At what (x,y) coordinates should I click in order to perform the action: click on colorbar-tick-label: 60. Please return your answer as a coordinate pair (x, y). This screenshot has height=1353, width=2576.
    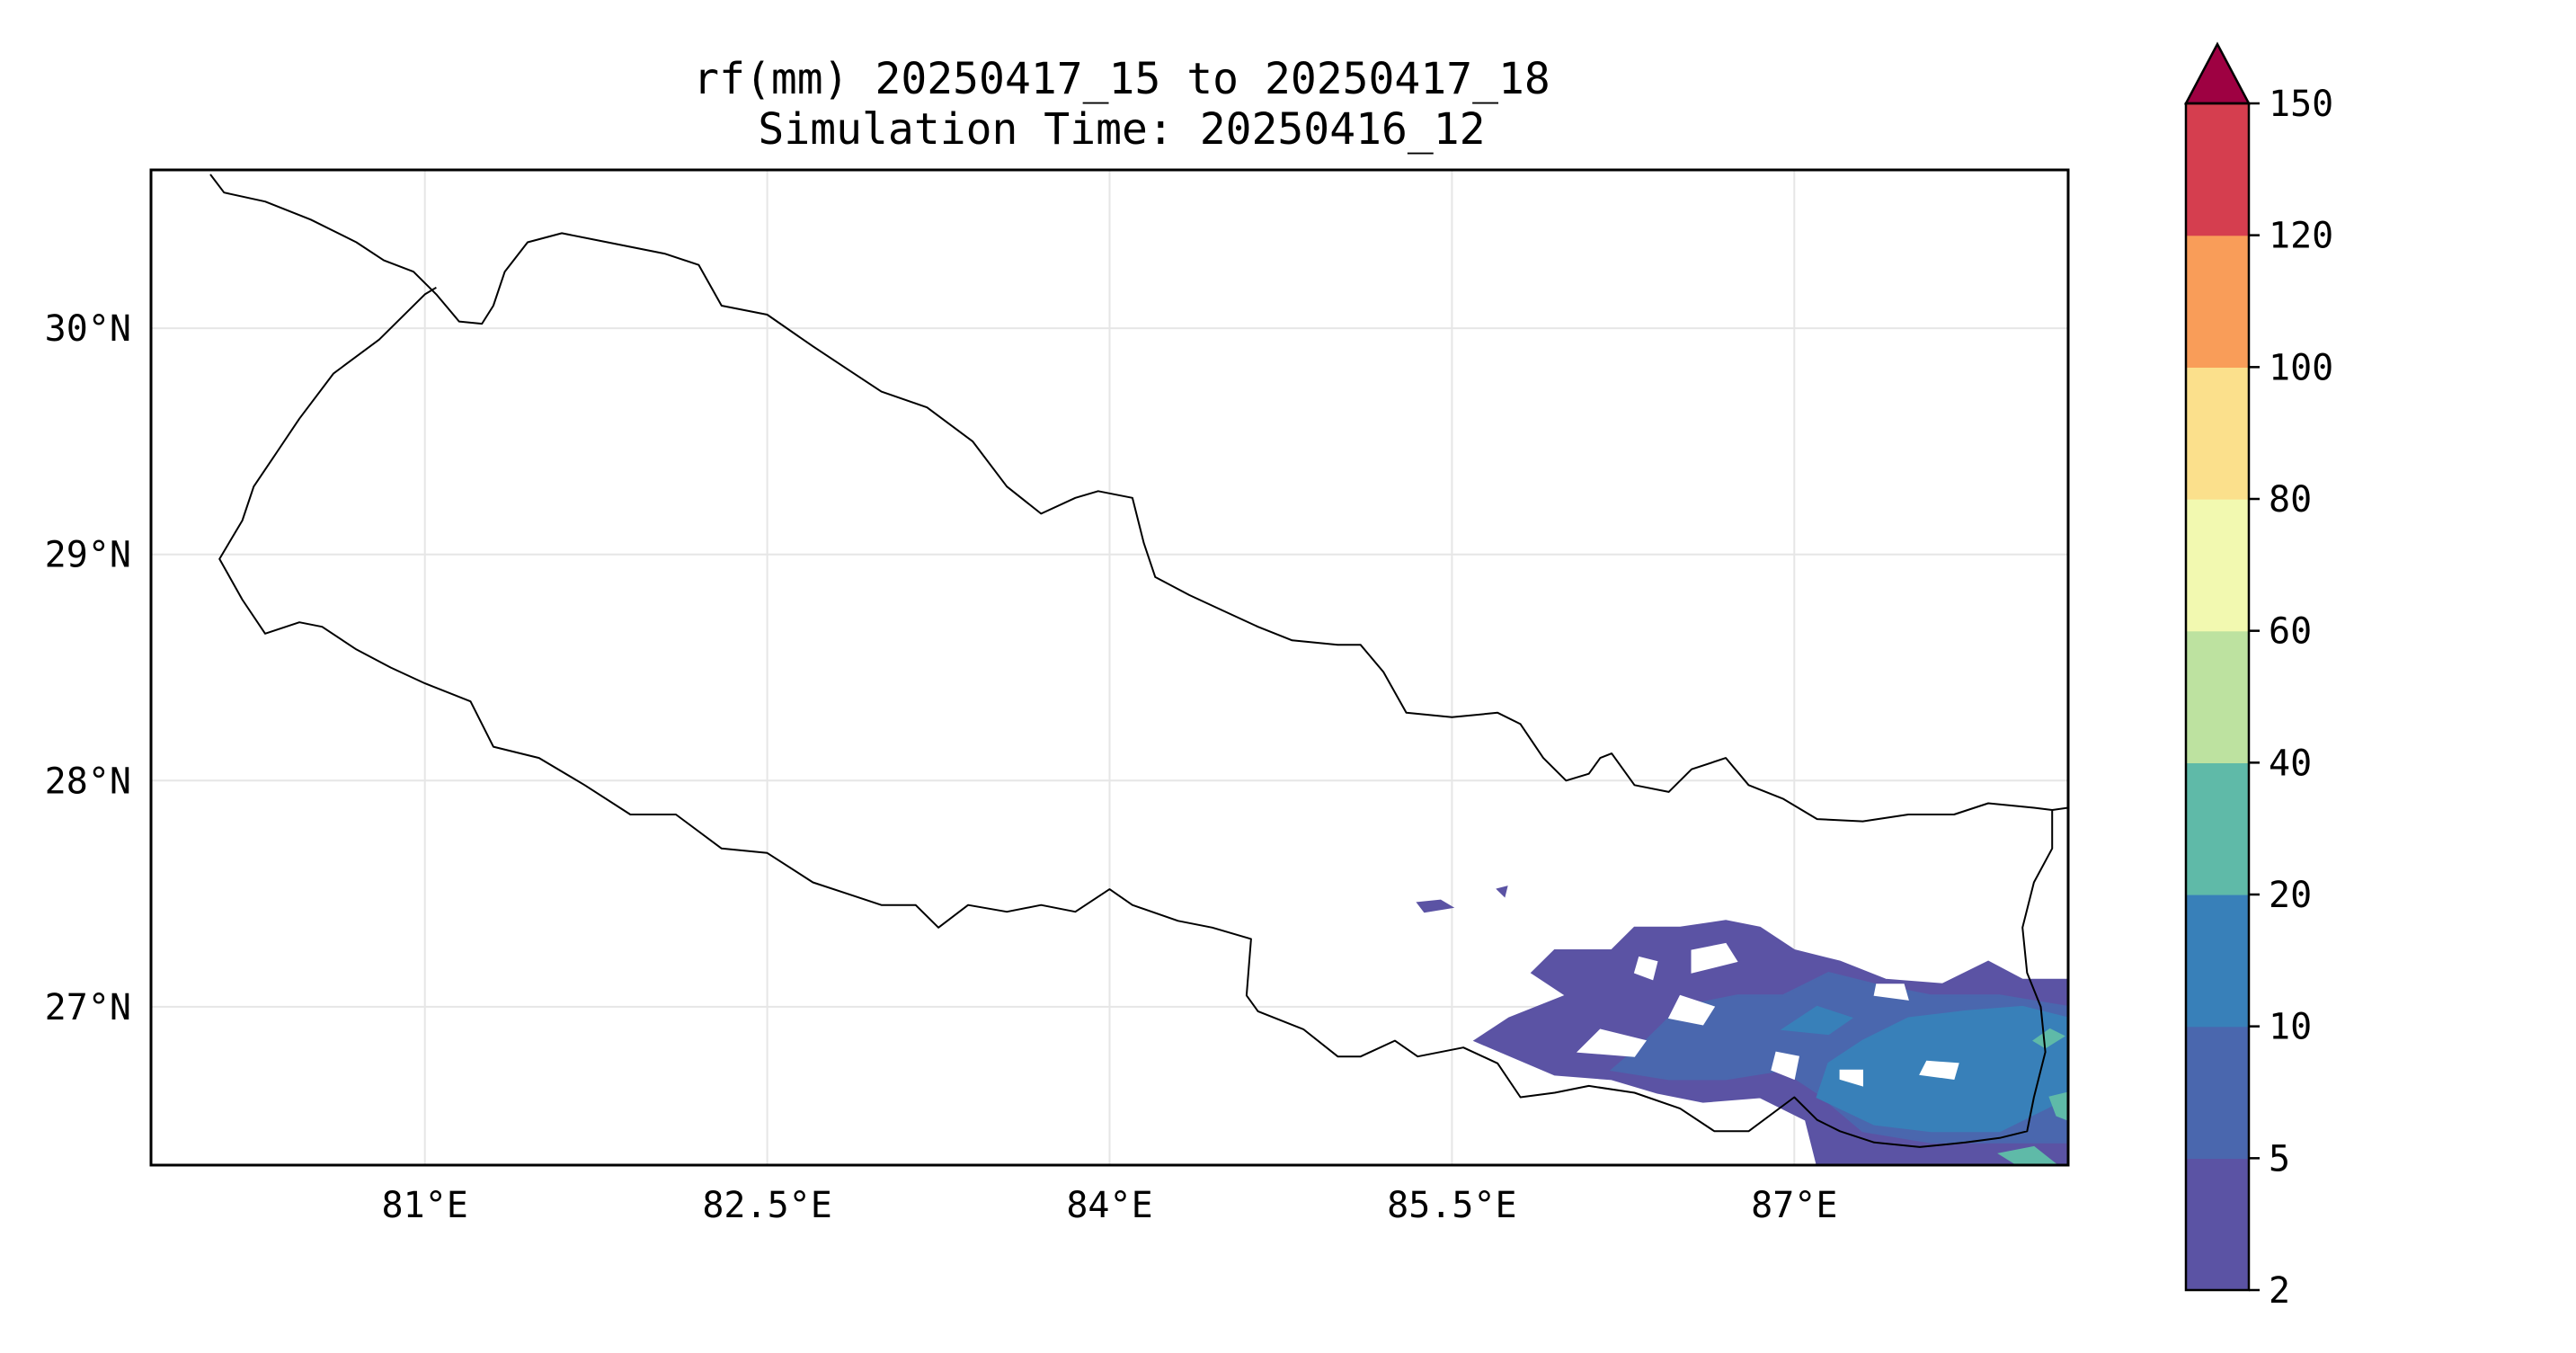
    Looking at the image, I should click on (2290, 632).